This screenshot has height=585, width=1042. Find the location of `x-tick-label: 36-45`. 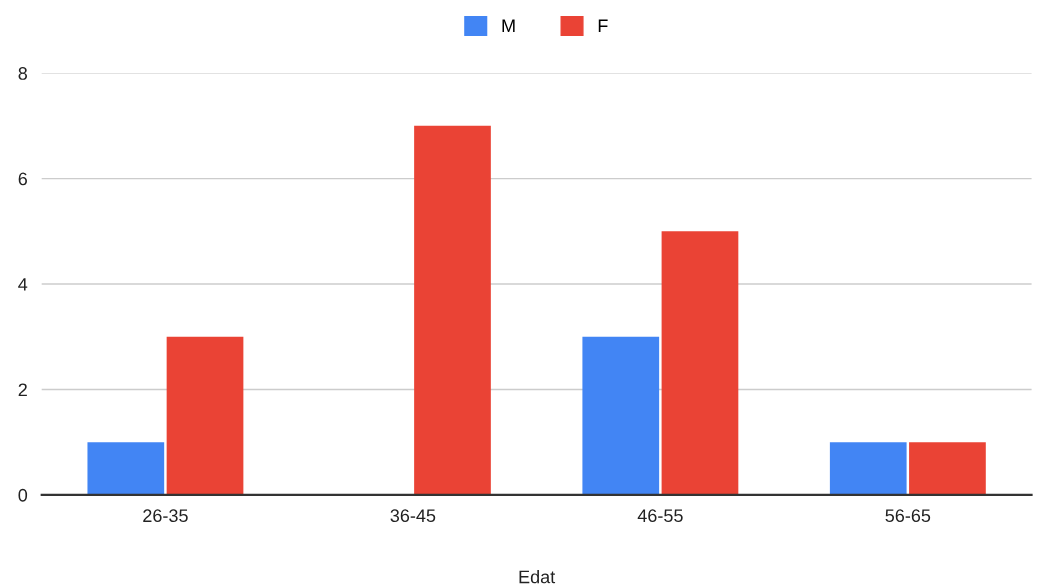

x-tick-label: 36-45 is located at coordinates (413, 516).